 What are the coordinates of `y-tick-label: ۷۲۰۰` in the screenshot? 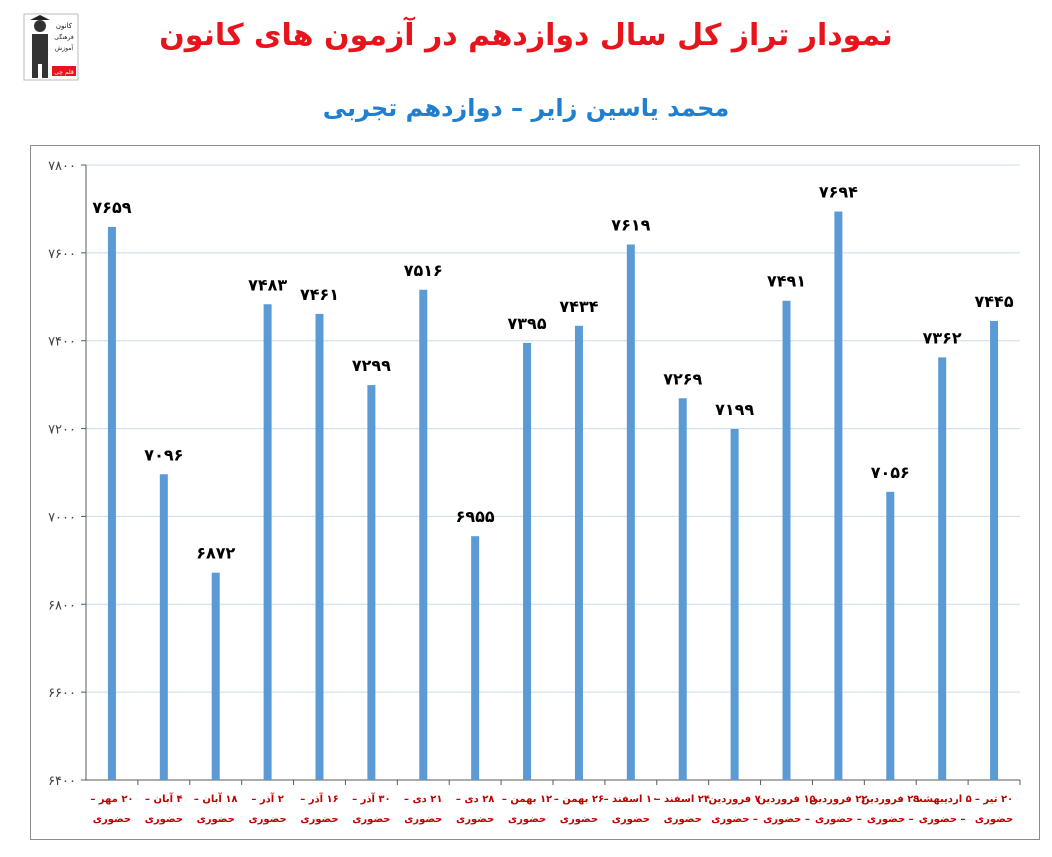 It's located at (62, 430).